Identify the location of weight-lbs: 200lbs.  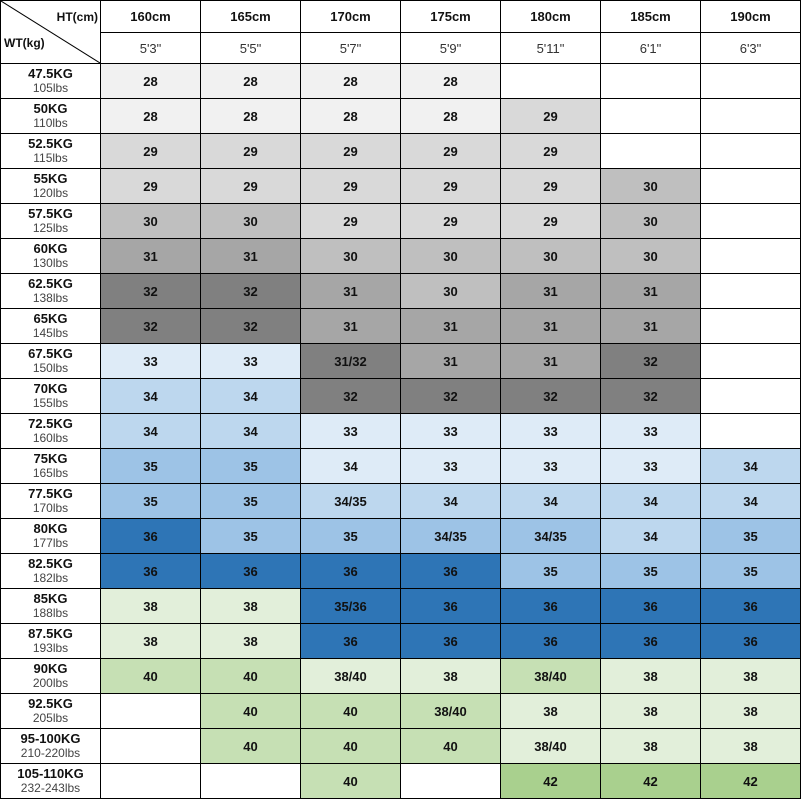
(50, 683).